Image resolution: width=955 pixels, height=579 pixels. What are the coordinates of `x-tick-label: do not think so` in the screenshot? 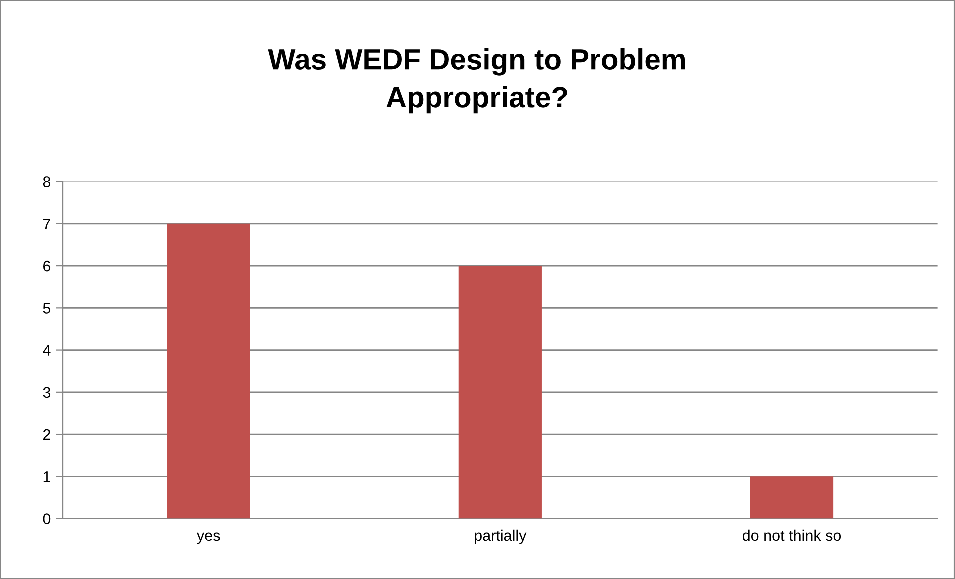 It's located at (792, 536).